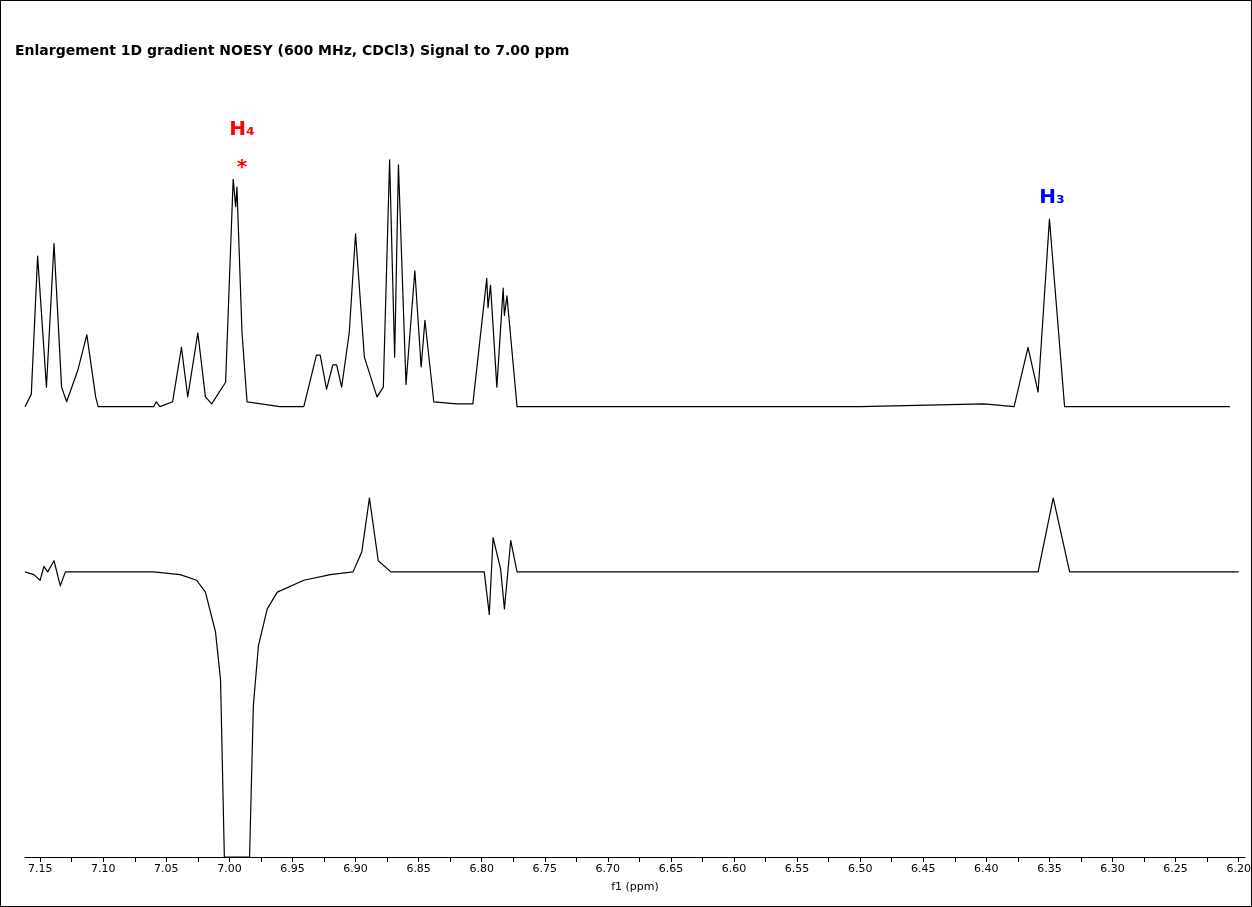 The image size is (1252, 907). I want to click on x-tick-label: 7.05, so click(166, 868).